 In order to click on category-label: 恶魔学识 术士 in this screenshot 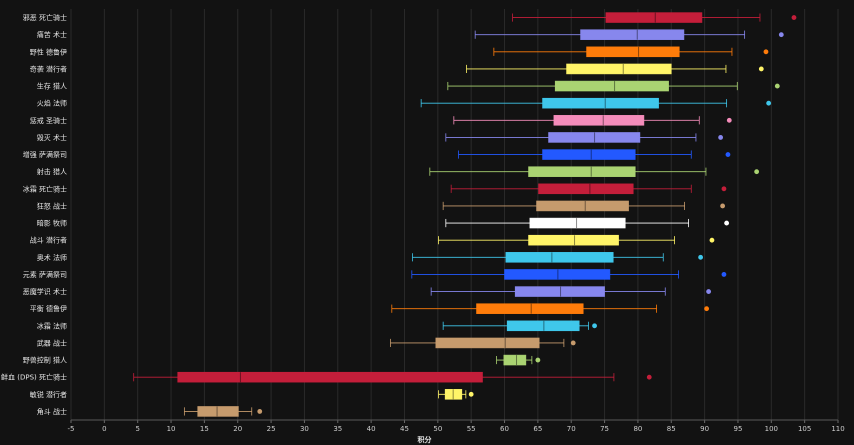, I will do `click(45, 291)`.